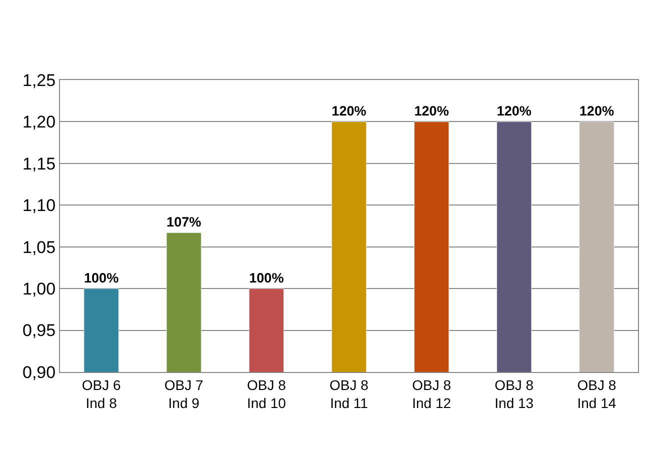 Image resolution: width=653 pixels, height=462 pixels. Describe the element at coordinates (514, 393) in the screenshot. I see `x-tick-label: OBJ 8 Ind 13` at that location.